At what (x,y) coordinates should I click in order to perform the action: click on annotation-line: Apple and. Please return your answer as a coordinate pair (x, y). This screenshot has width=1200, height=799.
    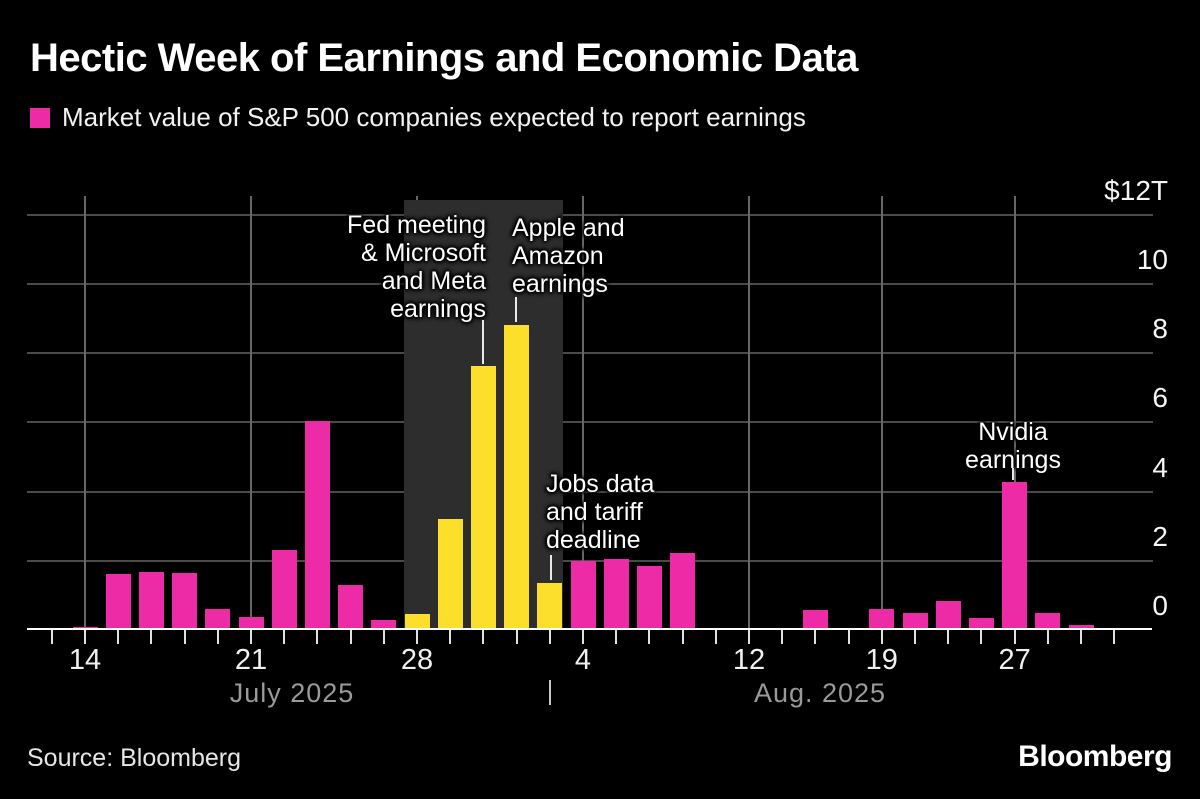
    Looking at the image, I should click on (568, 228).